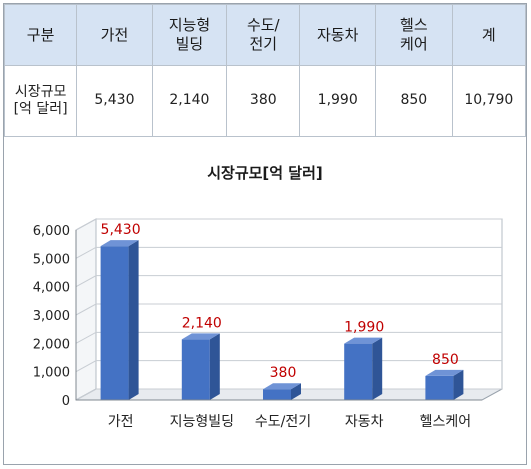  Describe the element at coordinates (114, 35) in the screenshot. I see `header-cell-appliance: 가전` at that location.